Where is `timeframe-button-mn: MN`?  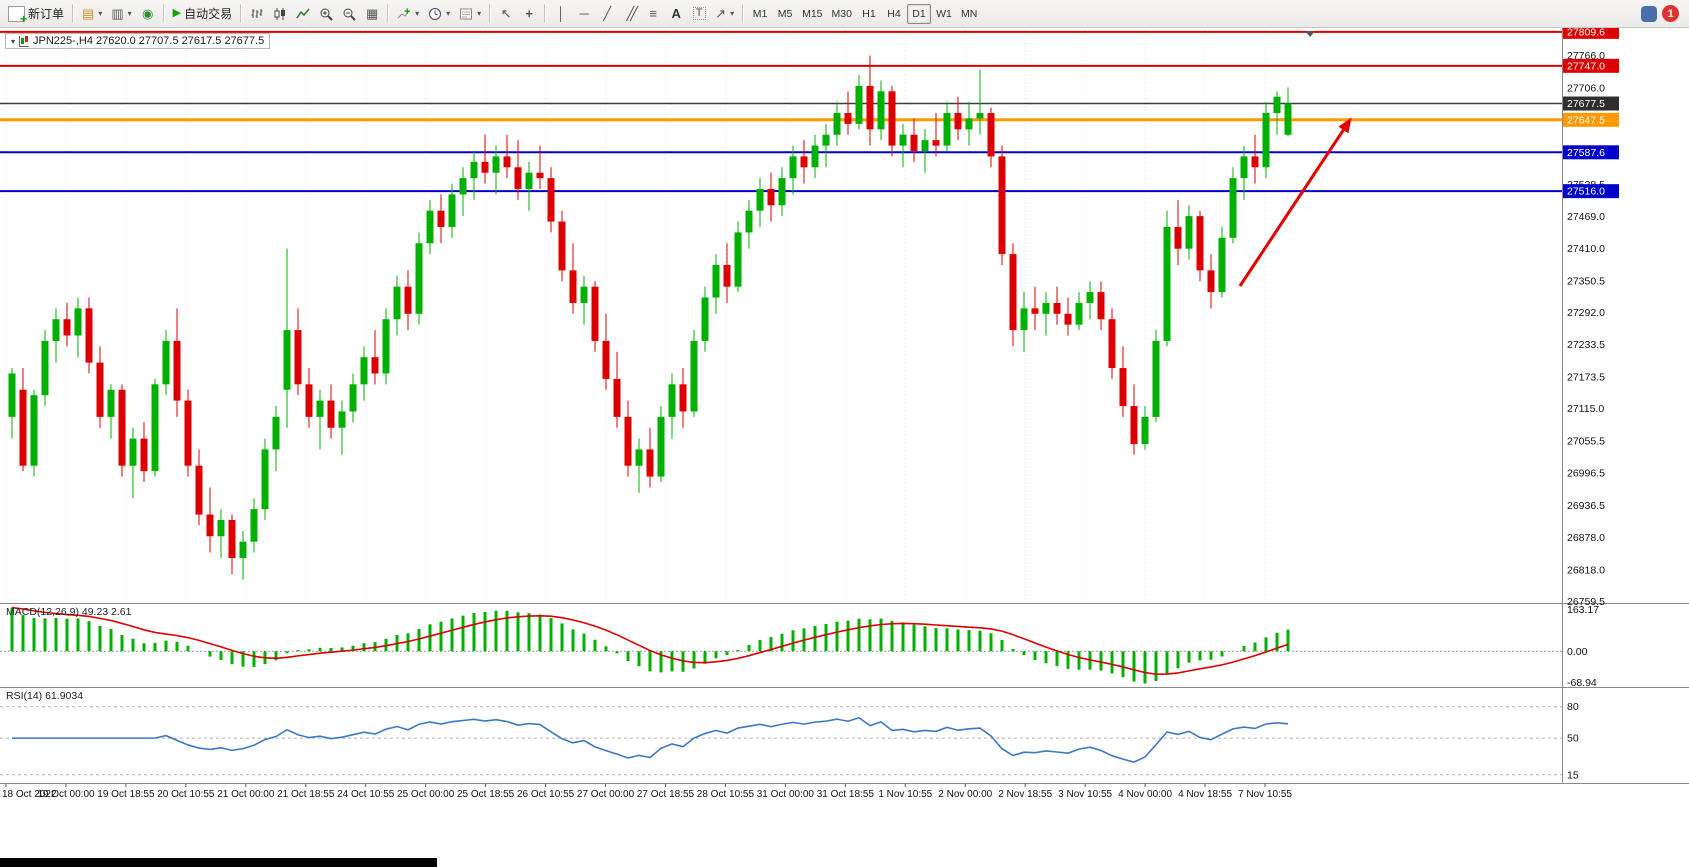 timeframe-button-mn: MN is located at coordinates (969, 14).